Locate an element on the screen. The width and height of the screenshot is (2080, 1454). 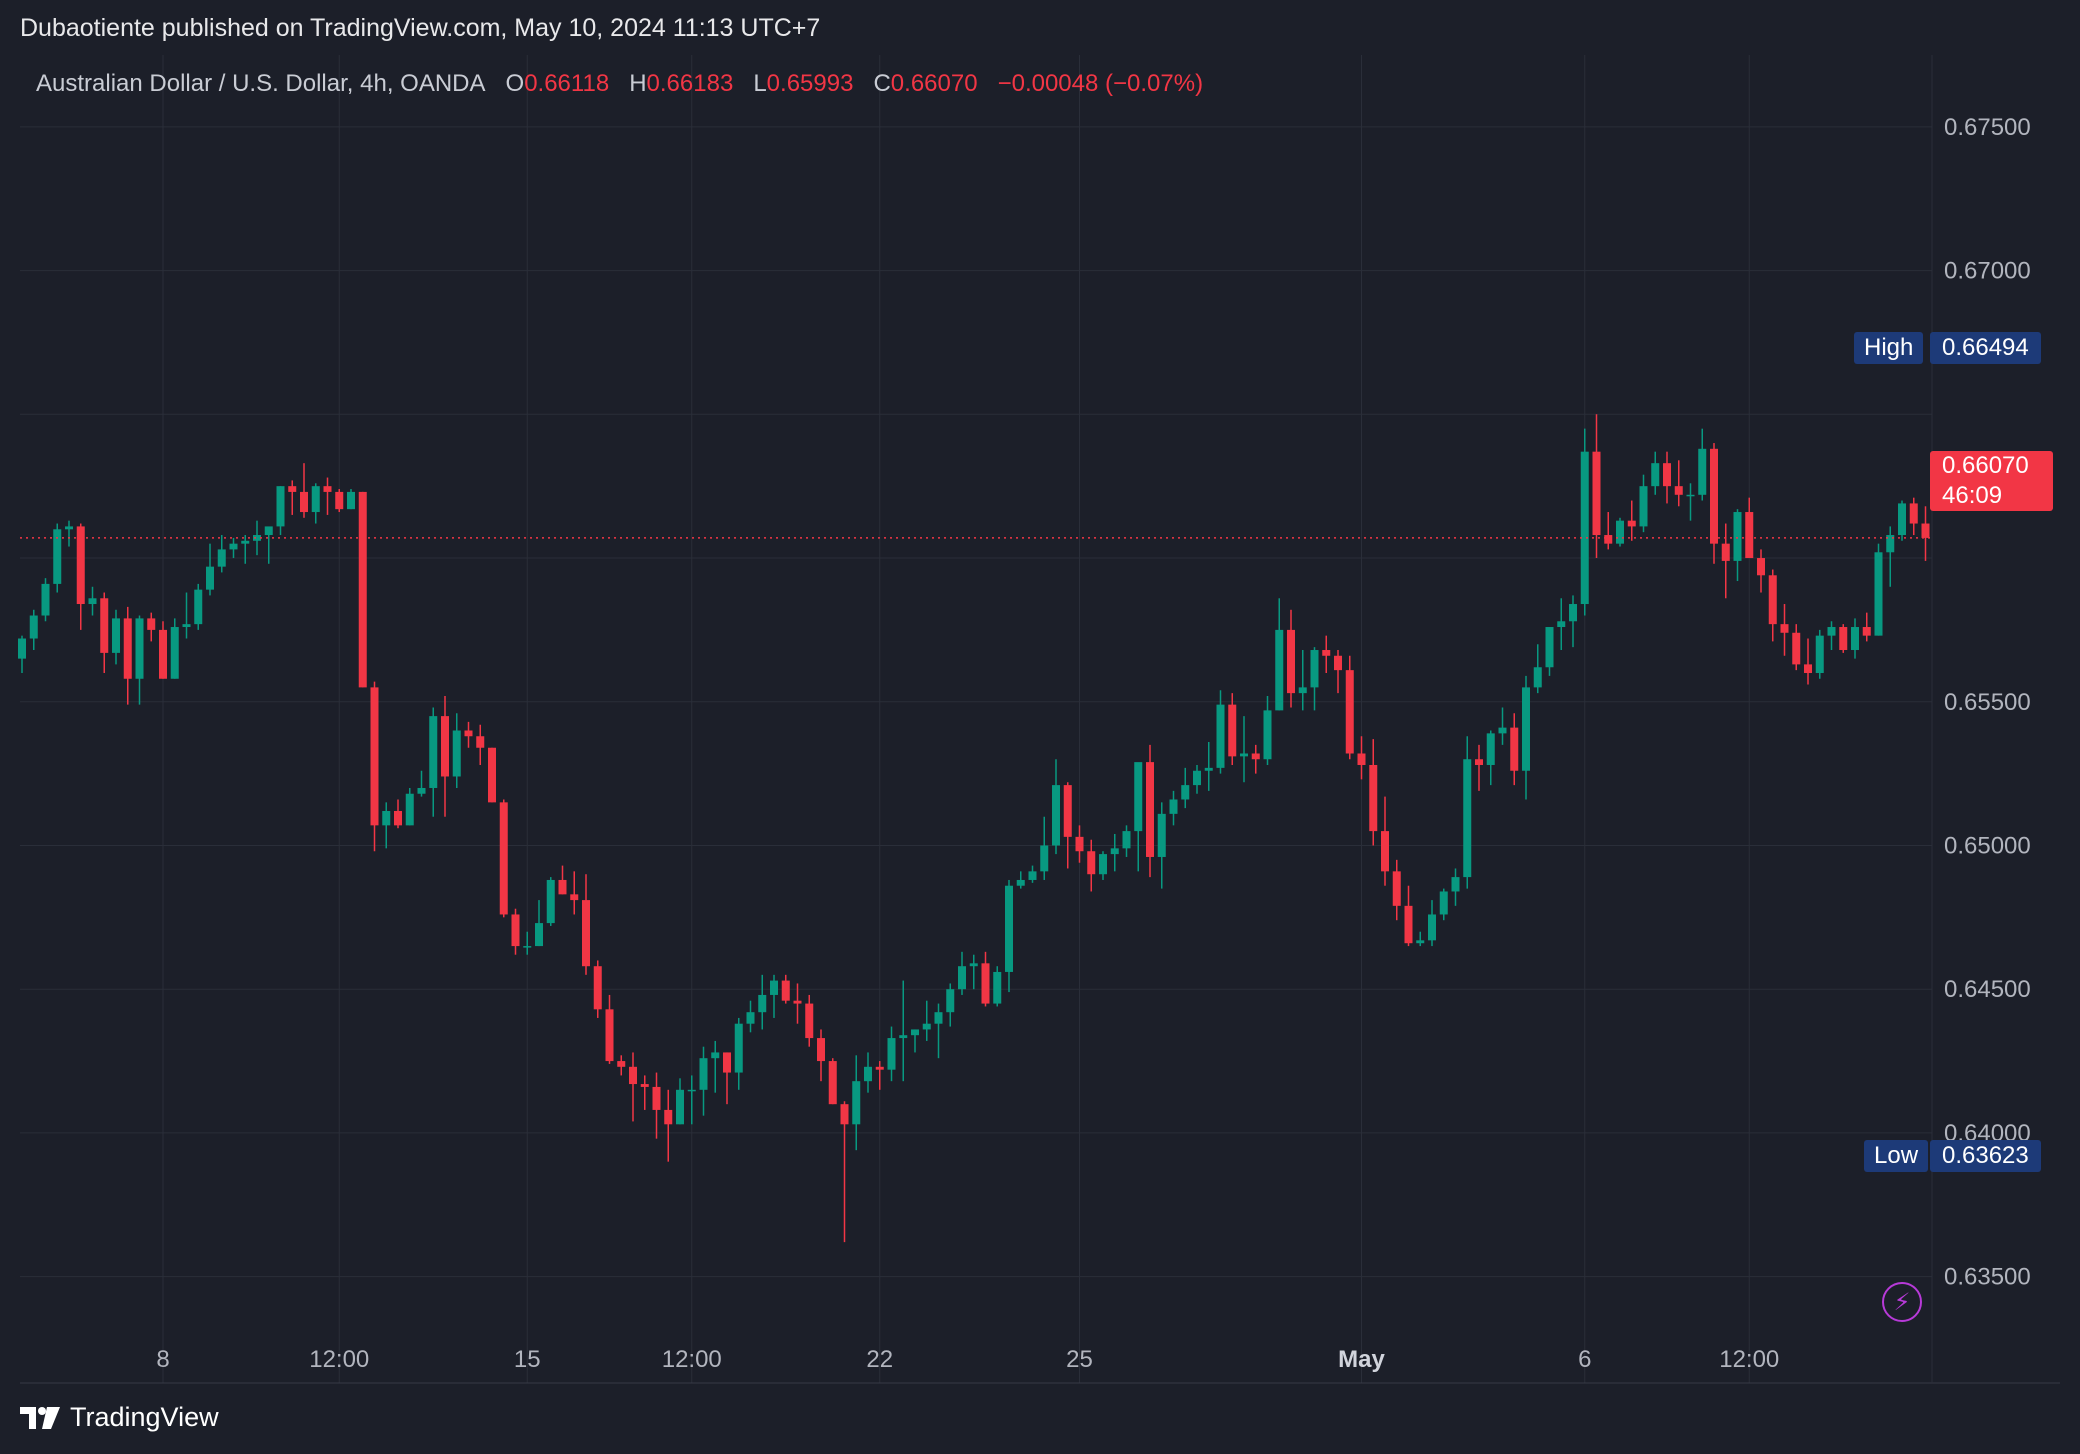
tradingview-brand: TradingView is located at coordinates (119, 1417).